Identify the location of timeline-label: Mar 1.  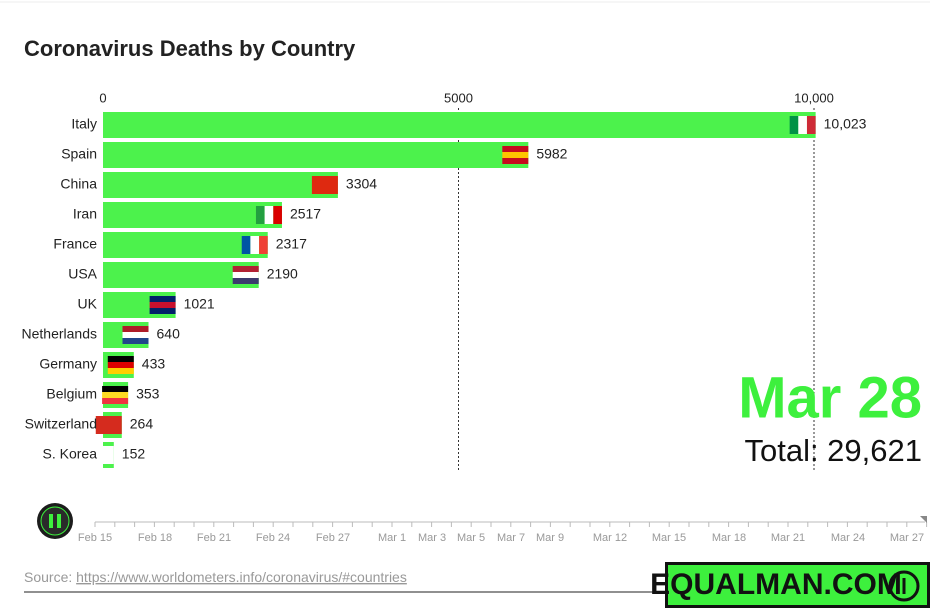
(392, 538).